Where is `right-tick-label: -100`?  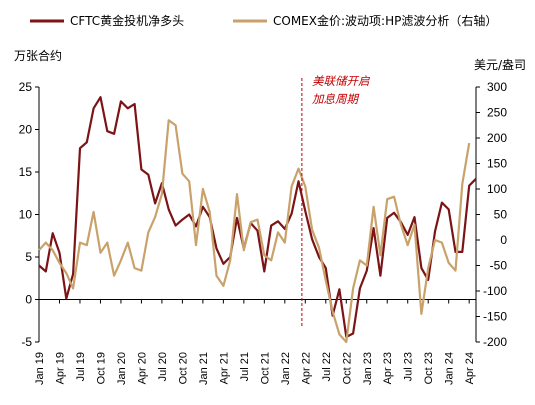
right-tick-label: -100 is located at coordinates (495, 291).